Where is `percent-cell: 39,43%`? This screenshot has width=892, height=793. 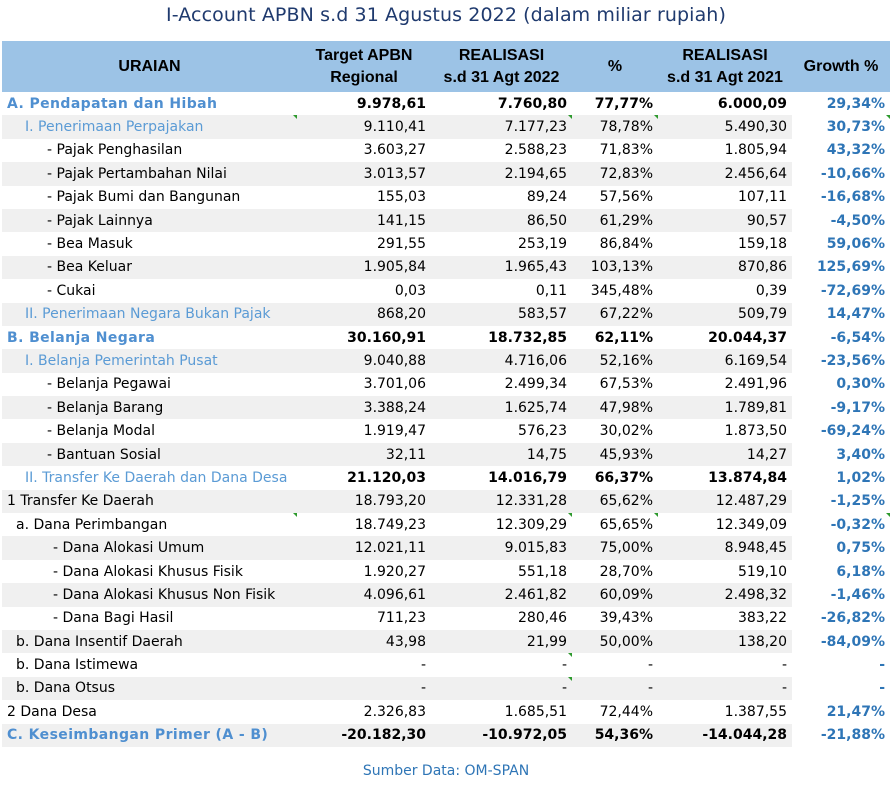
percent-cell: 39,43% is located at coordinates (626, 618).